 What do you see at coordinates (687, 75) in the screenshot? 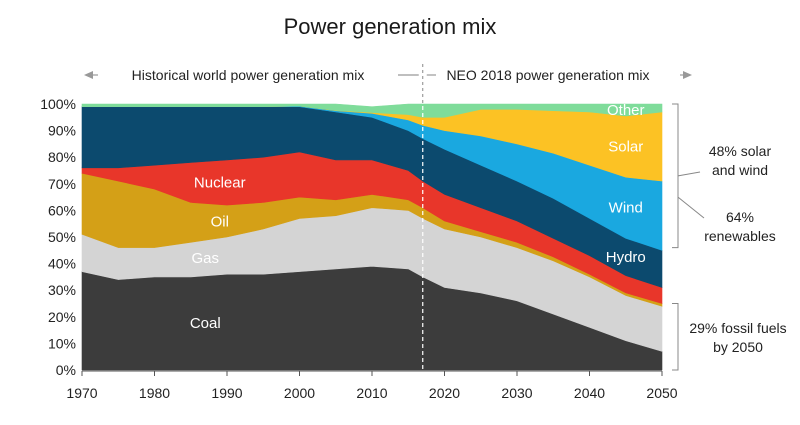
I see `arrow-right-icon` at bounding box center [687, 75].